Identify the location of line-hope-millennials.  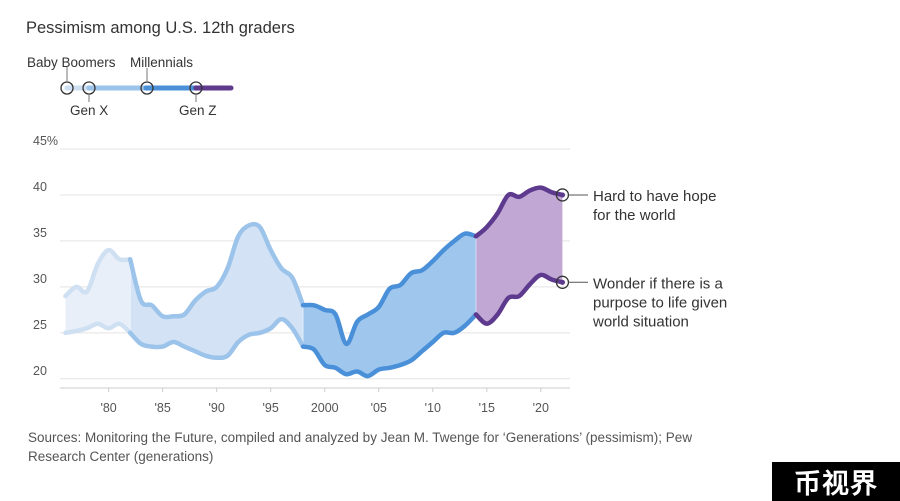
(389, 289).